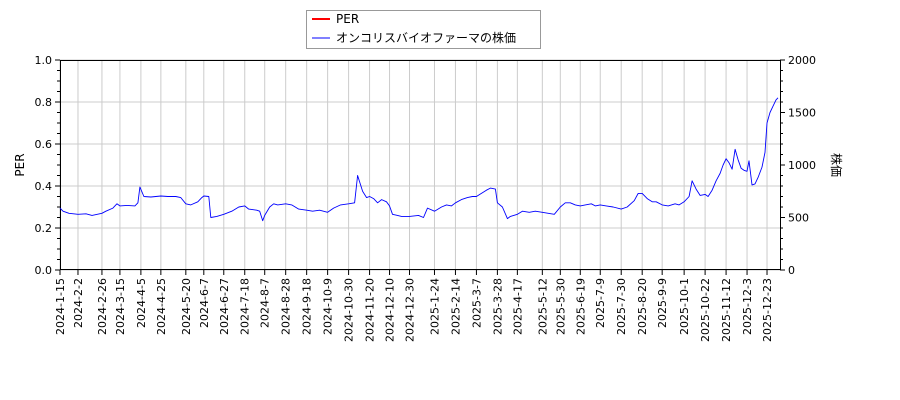 This screenshot has height=400, width=900. I want to click on x-tick-label: 2025-4-17, so click(517, 306).